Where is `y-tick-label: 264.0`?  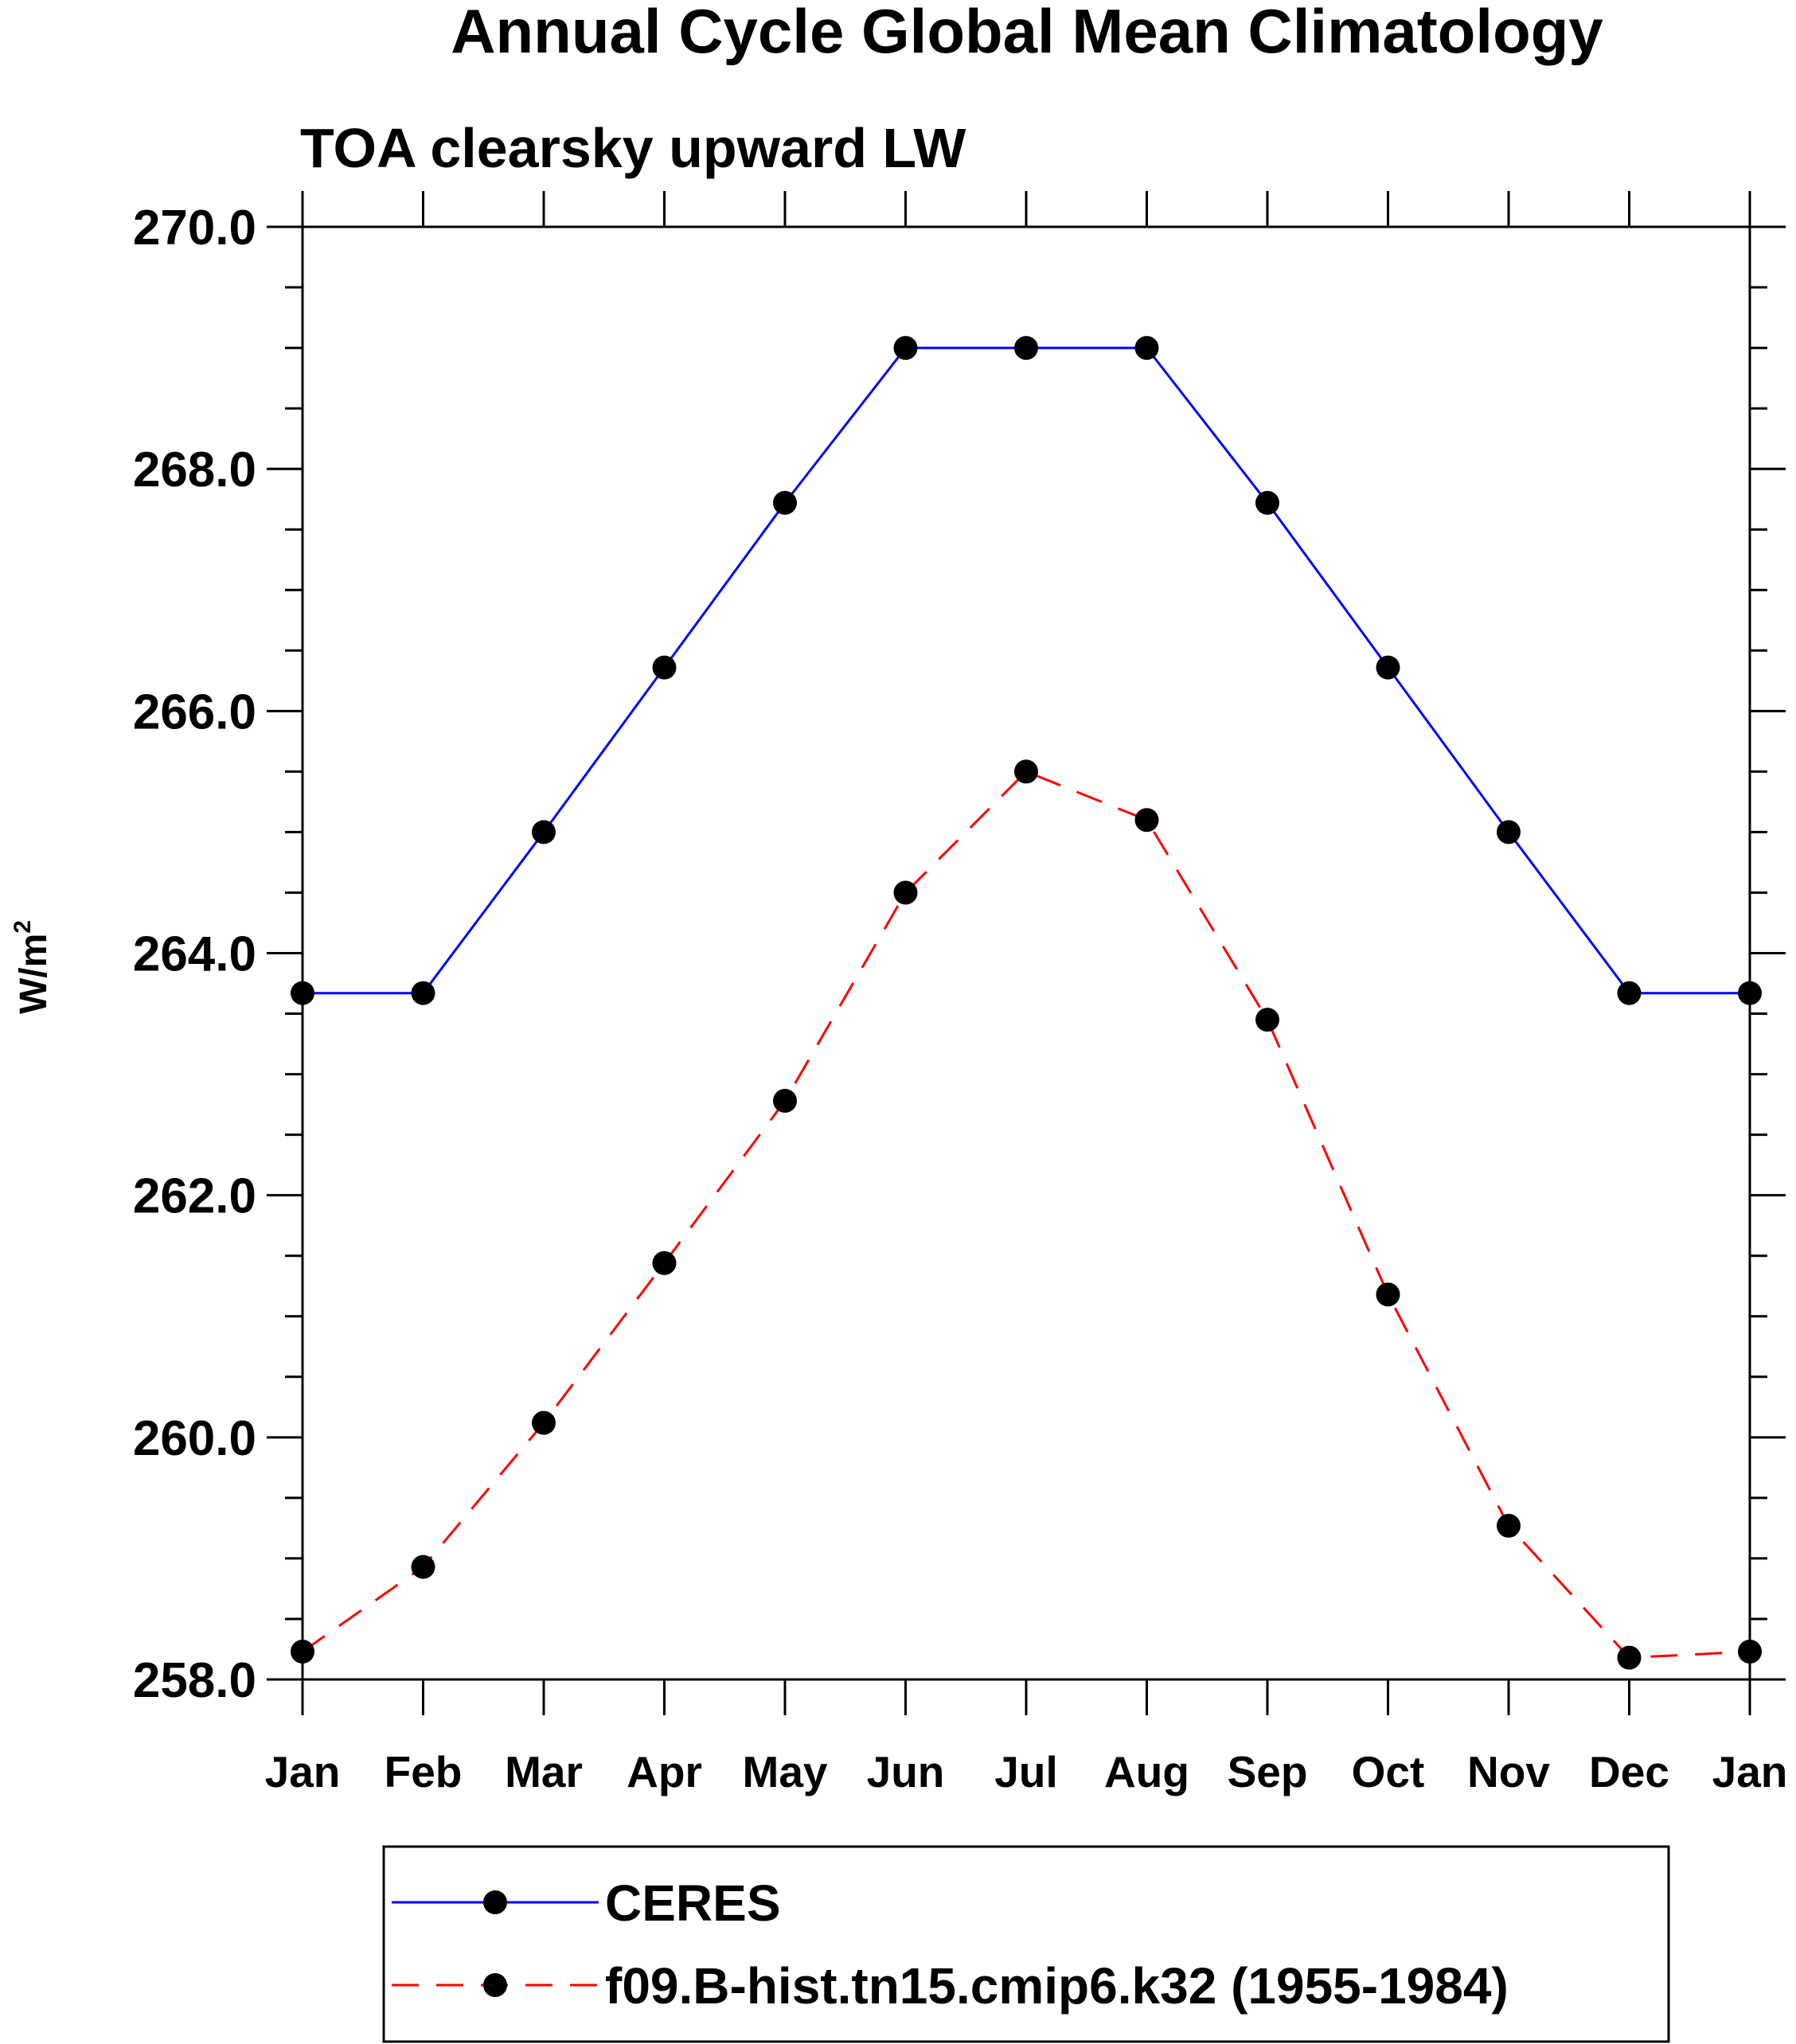 y-tick-label: 264.0 is located at coordinates (194, 955).